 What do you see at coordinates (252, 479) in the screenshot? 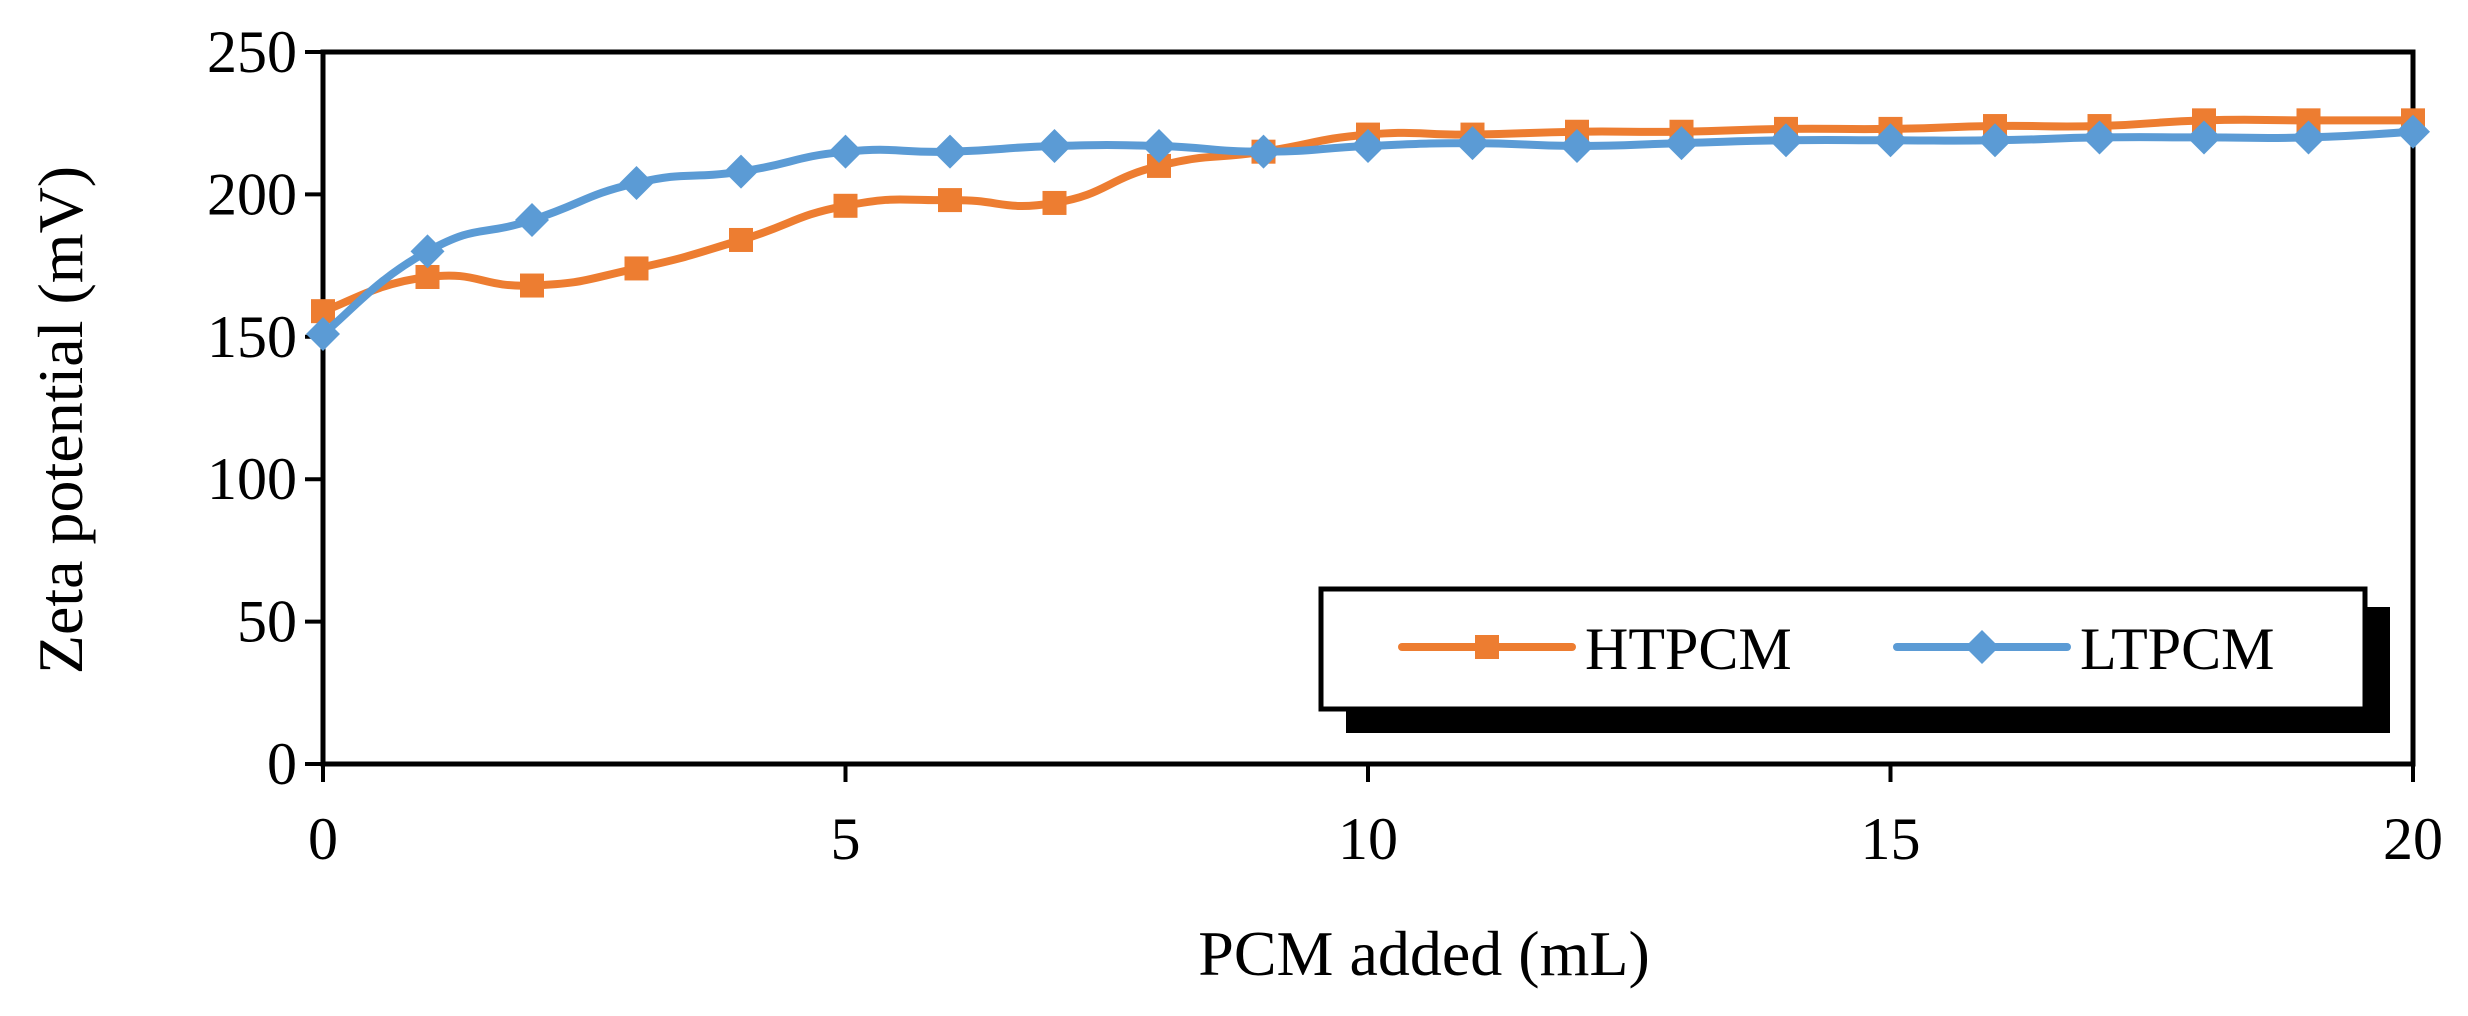
I see `y-tick-label: 100` at bounding box center [252, 479].